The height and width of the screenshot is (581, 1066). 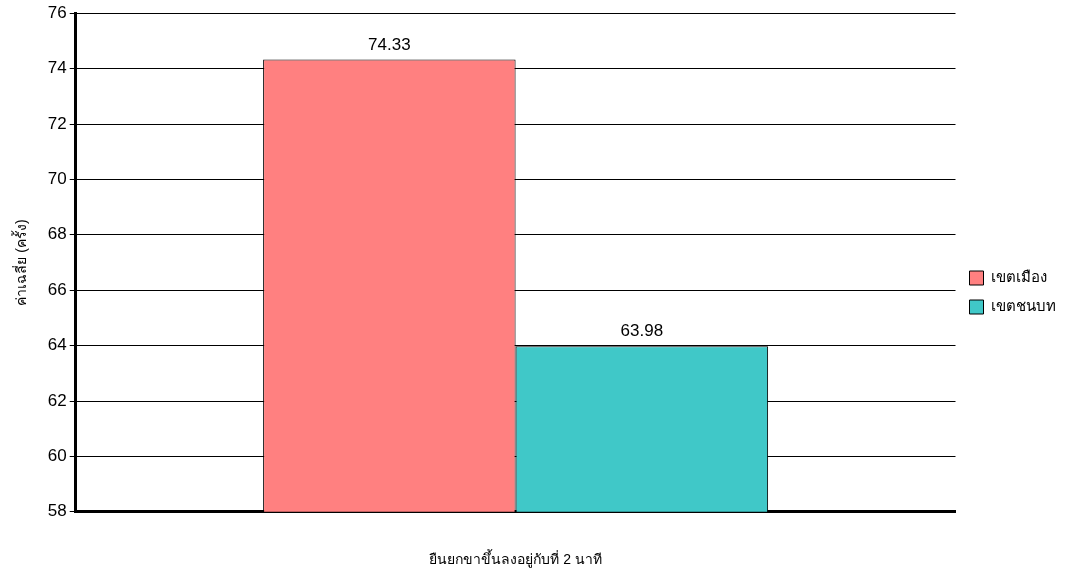 I want to click on data-label: 63.98, so click(x=642, y=331).